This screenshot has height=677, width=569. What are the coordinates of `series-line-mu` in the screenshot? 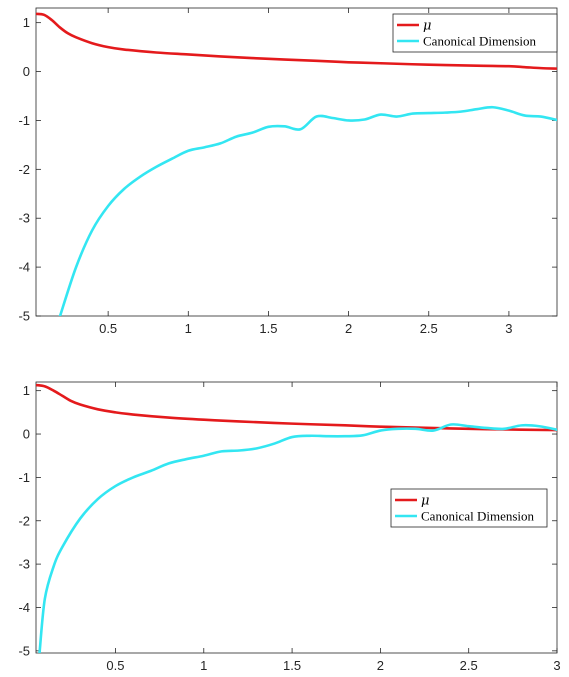 It's located at (296, 41).